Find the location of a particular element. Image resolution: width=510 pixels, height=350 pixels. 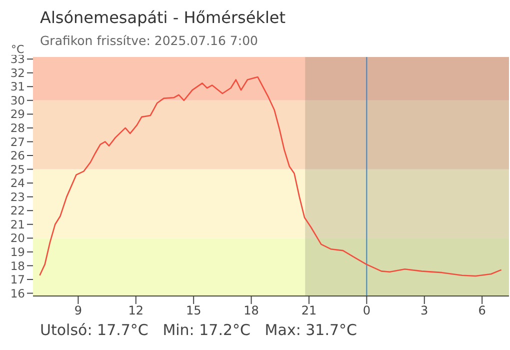

y-tick-label: 32 is located at coordinates (17, 73).